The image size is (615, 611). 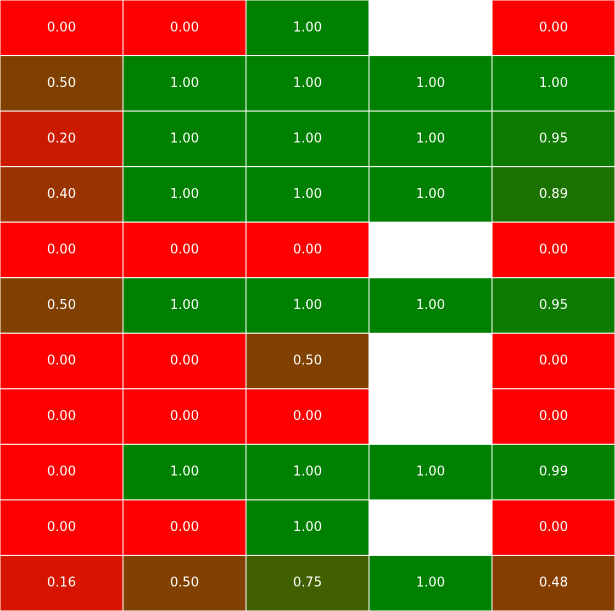 I want to click on cell-value-label: 0.75, so click(x=307, y=583).